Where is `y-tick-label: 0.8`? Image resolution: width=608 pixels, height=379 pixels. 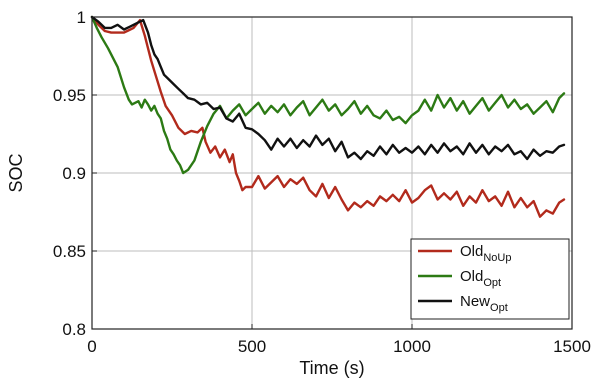
y-tick-label: 0.8 is located at coordinates (74, 329).